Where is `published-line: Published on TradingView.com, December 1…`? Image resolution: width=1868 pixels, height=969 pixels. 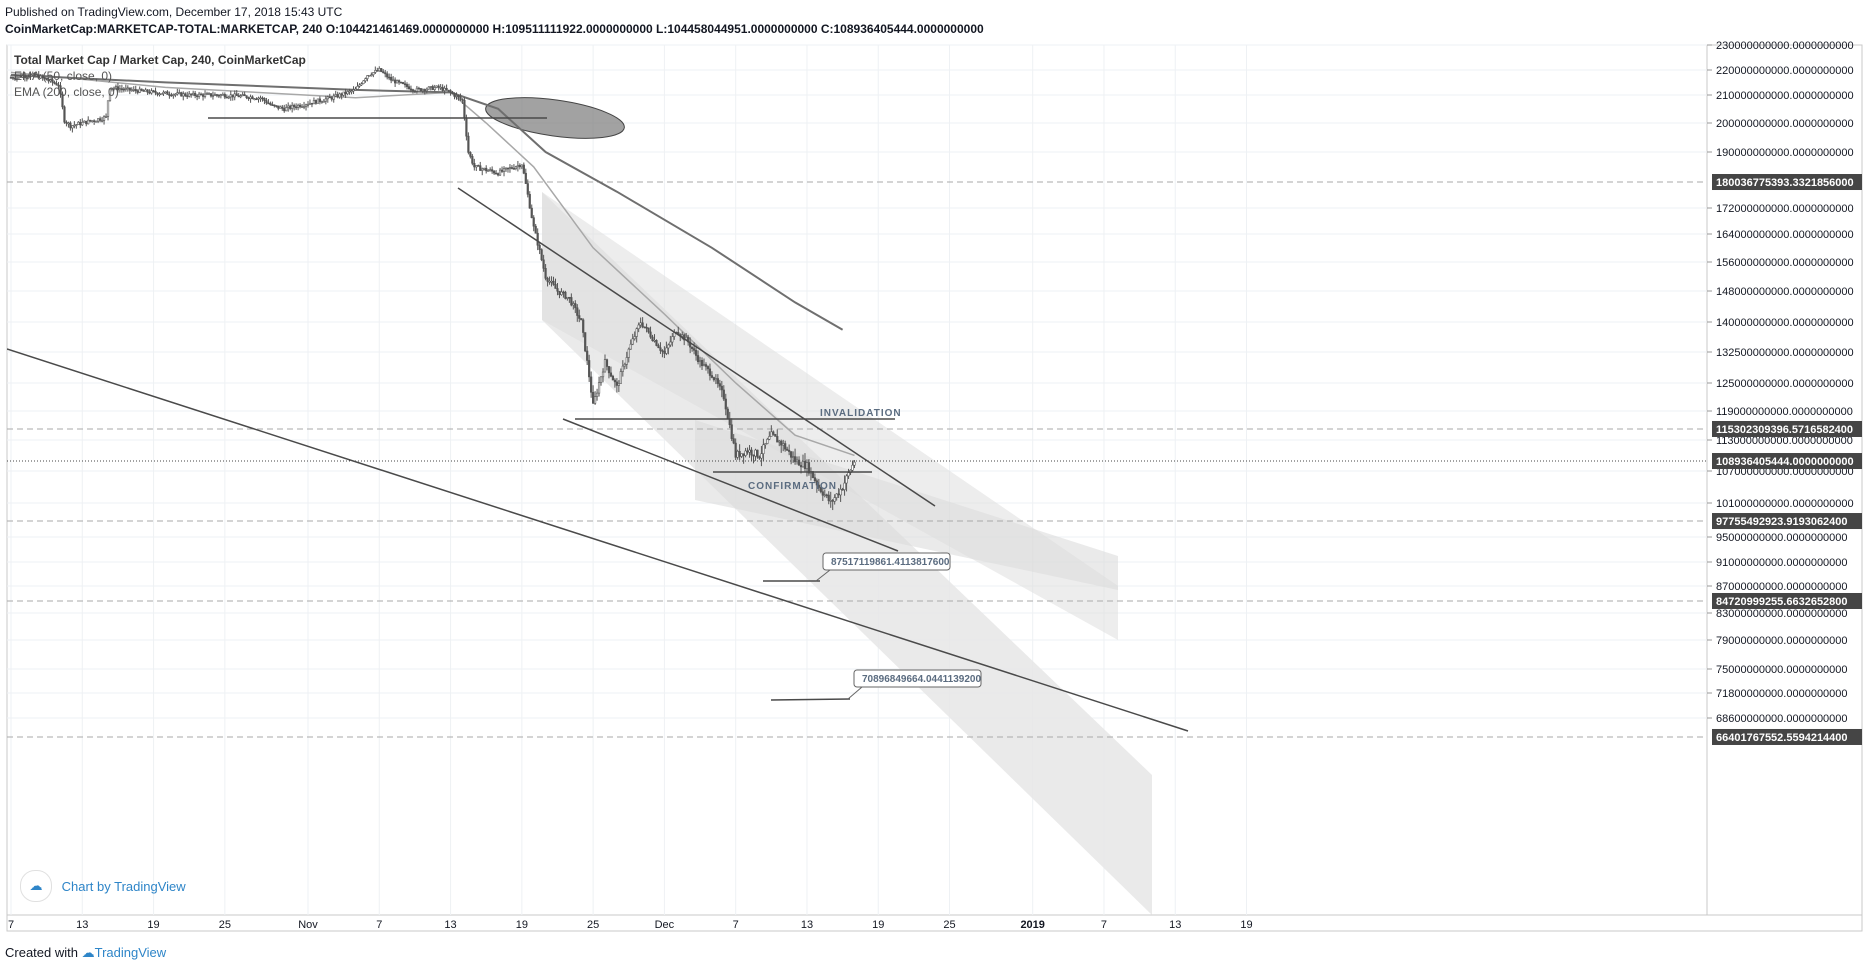 published-line: Published on TradingView.com, December 1… is located at coordinates (174, 12).